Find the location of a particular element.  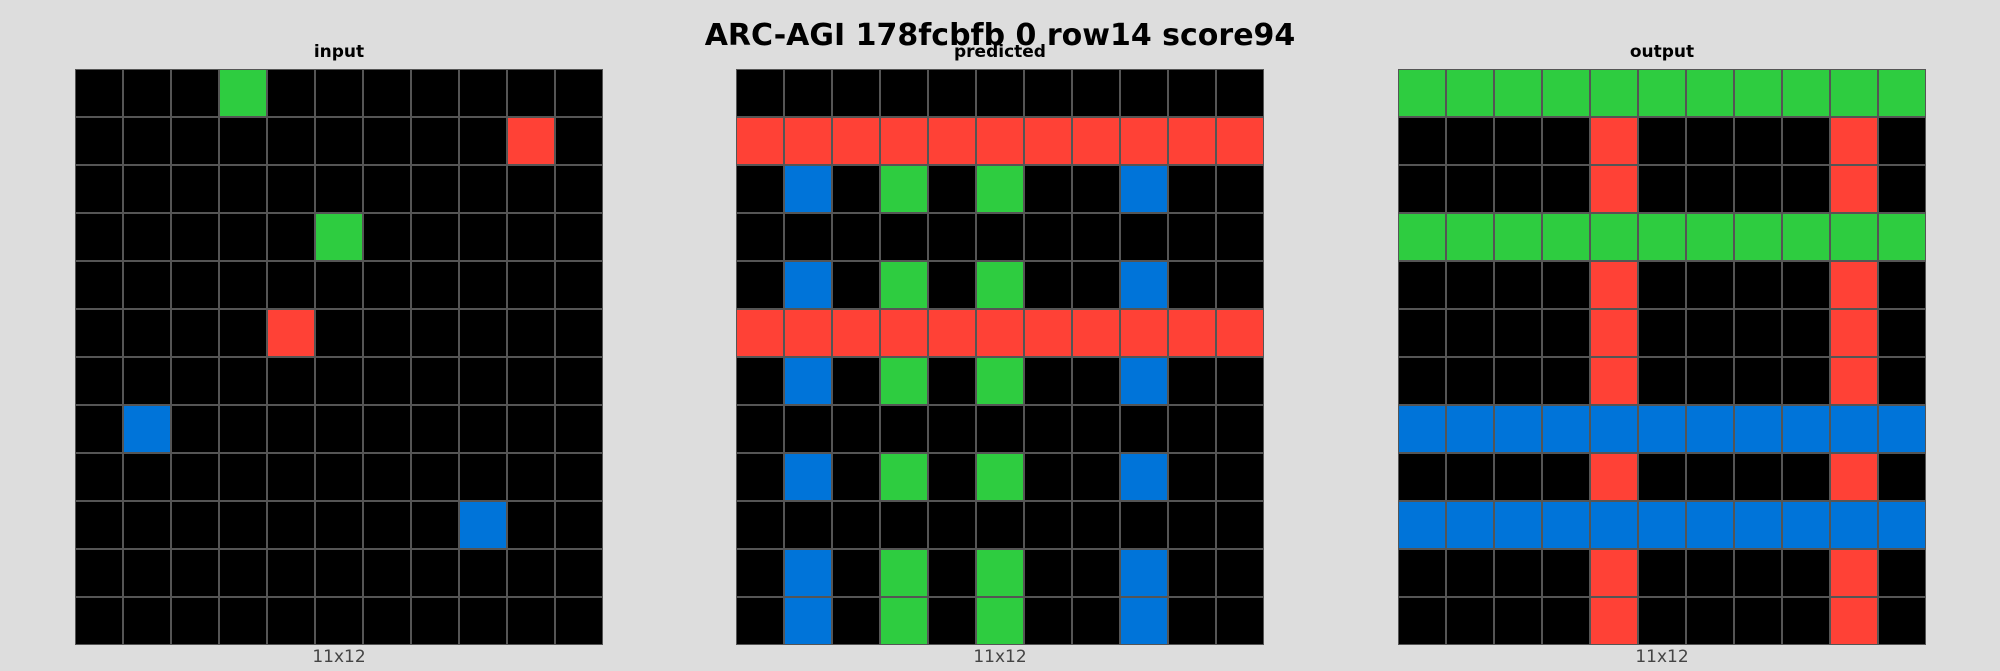

input-panel-title: input is located at coordinates (339, 52).